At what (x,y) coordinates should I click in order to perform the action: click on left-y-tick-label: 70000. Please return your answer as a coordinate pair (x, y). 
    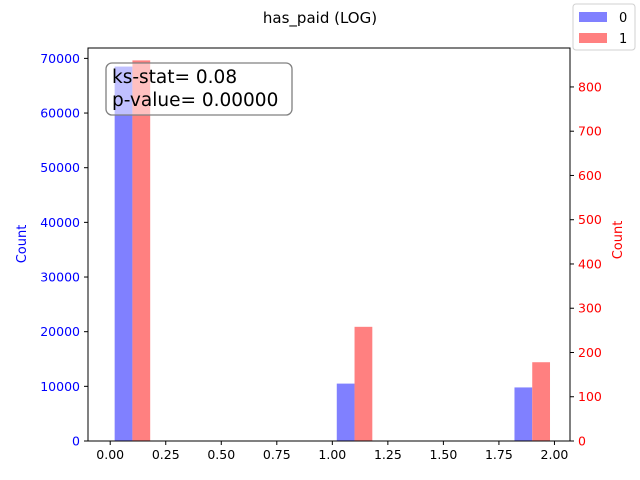
    Looking at the image, I should click on (60, 58).